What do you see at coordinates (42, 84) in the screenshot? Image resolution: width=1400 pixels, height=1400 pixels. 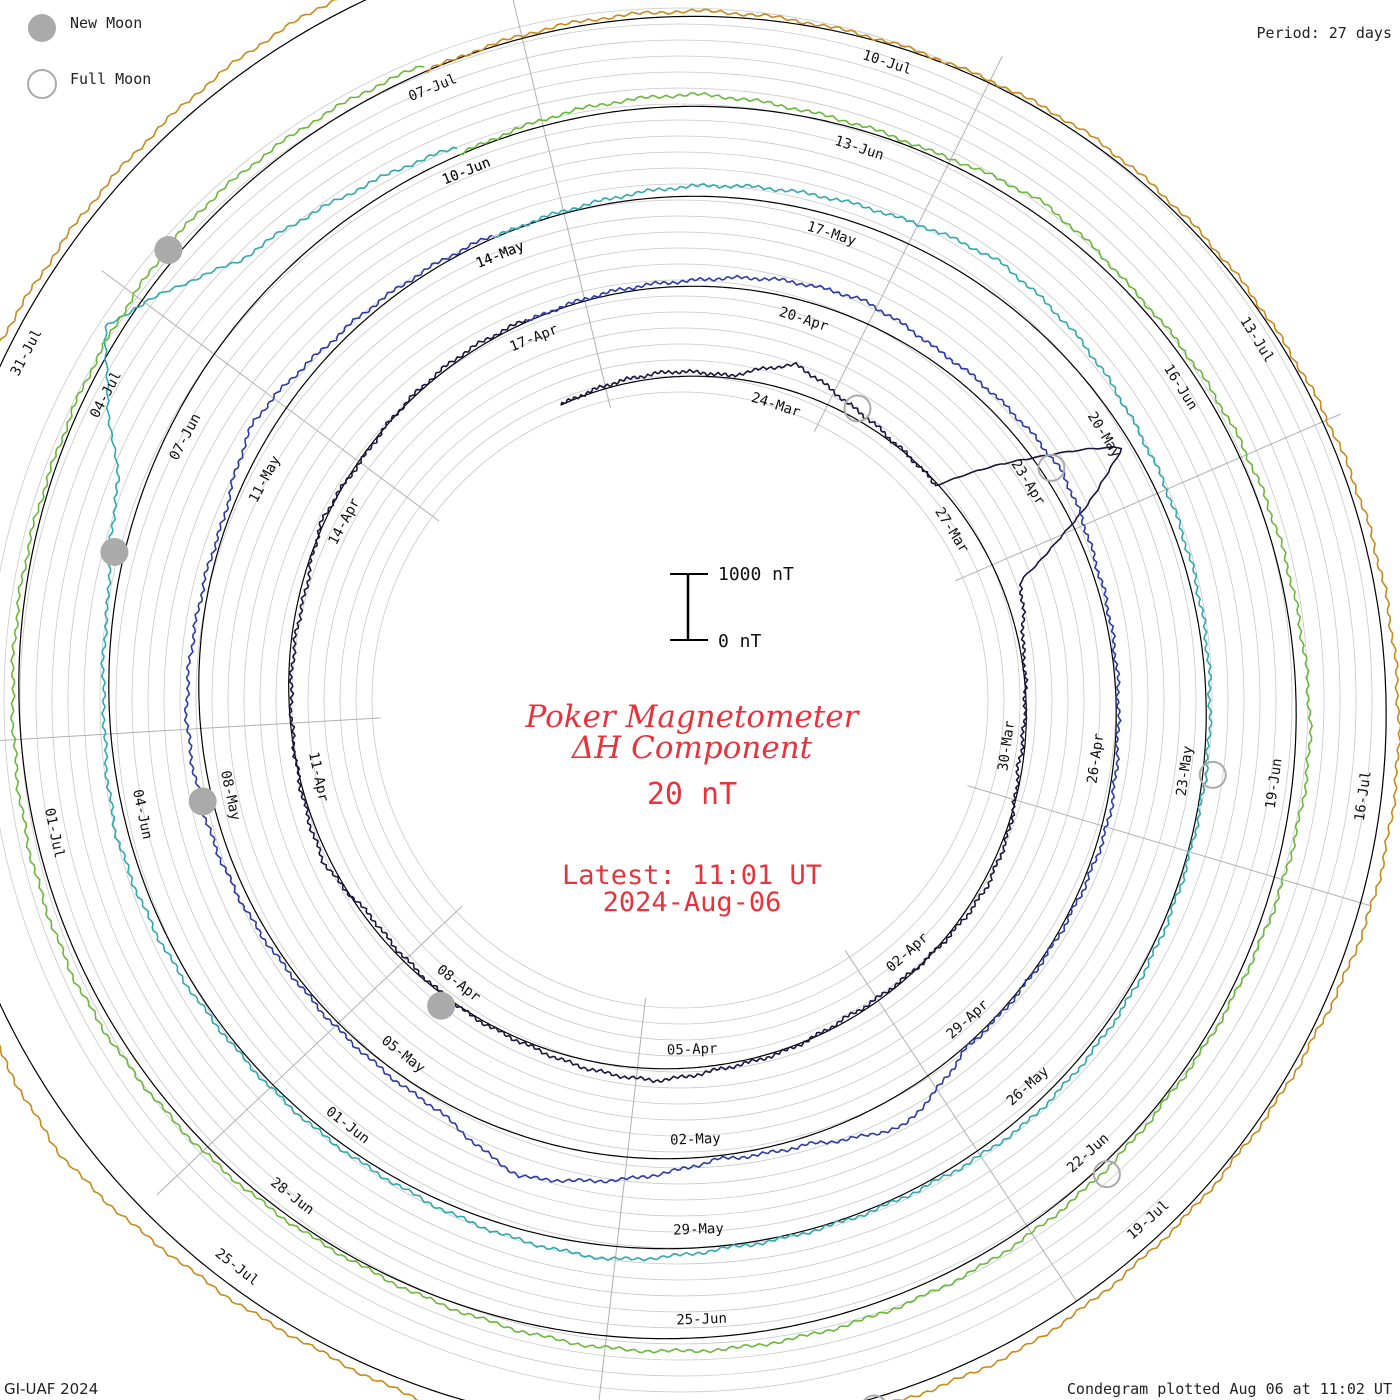 I see `full-moon-icon` at bounding box center [42, 84].